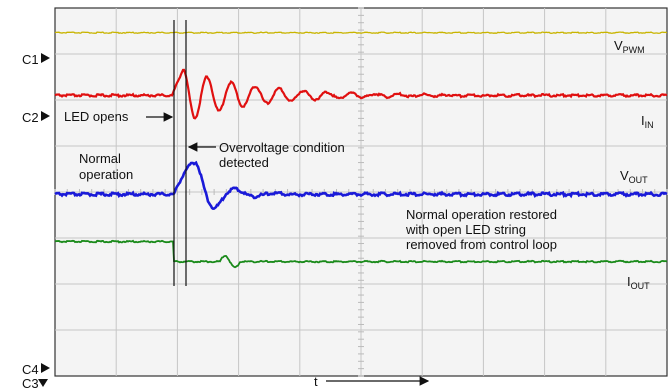  I want to click on c1-pointer-icon, so click(45, 58).